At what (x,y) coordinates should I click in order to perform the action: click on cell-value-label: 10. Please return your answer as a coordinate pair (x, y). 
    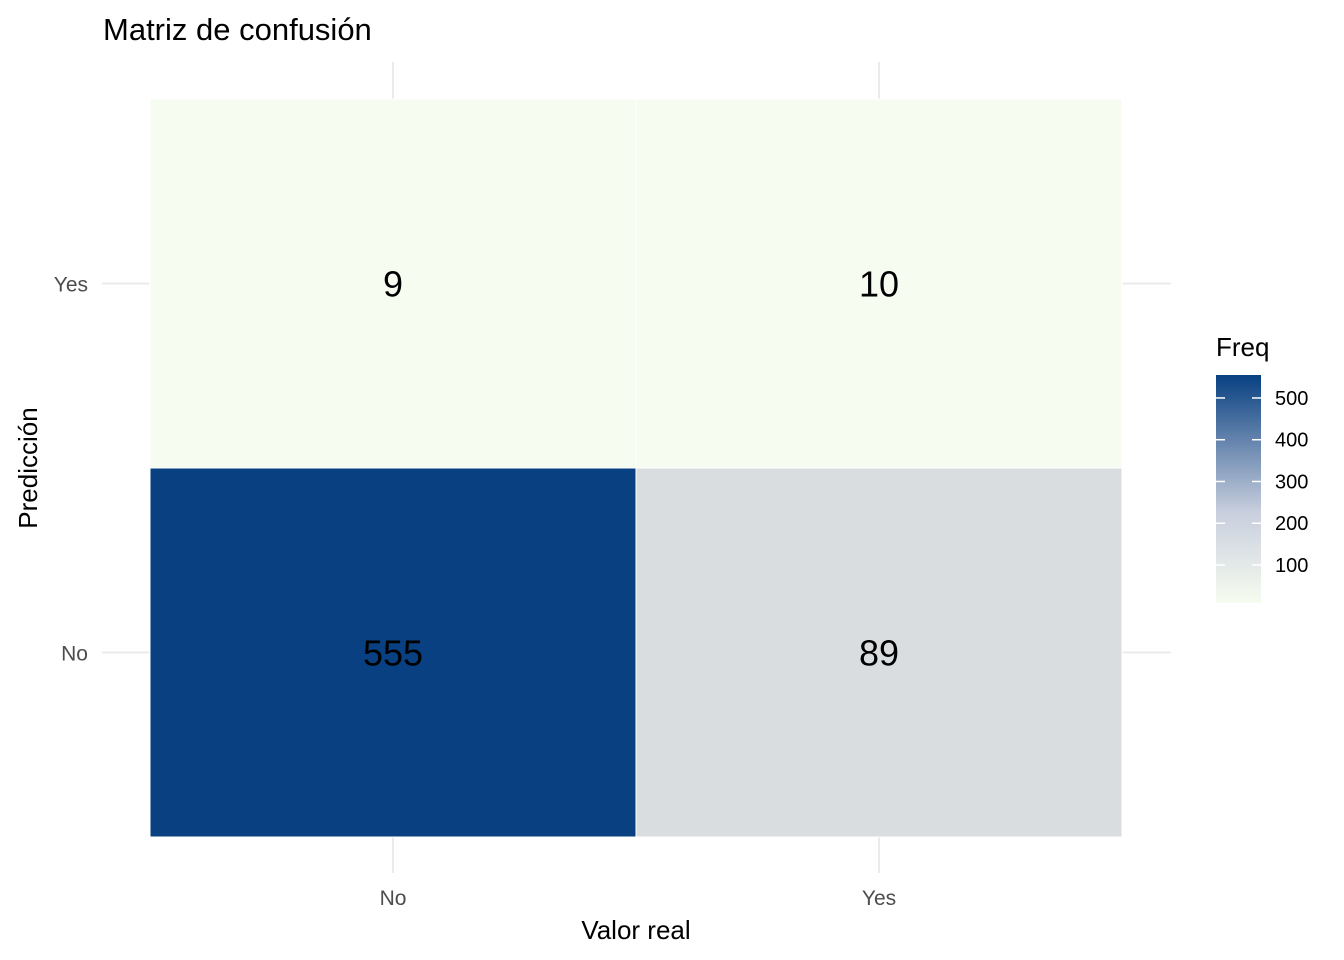
    Looking at the image, I should click on (879, 284).